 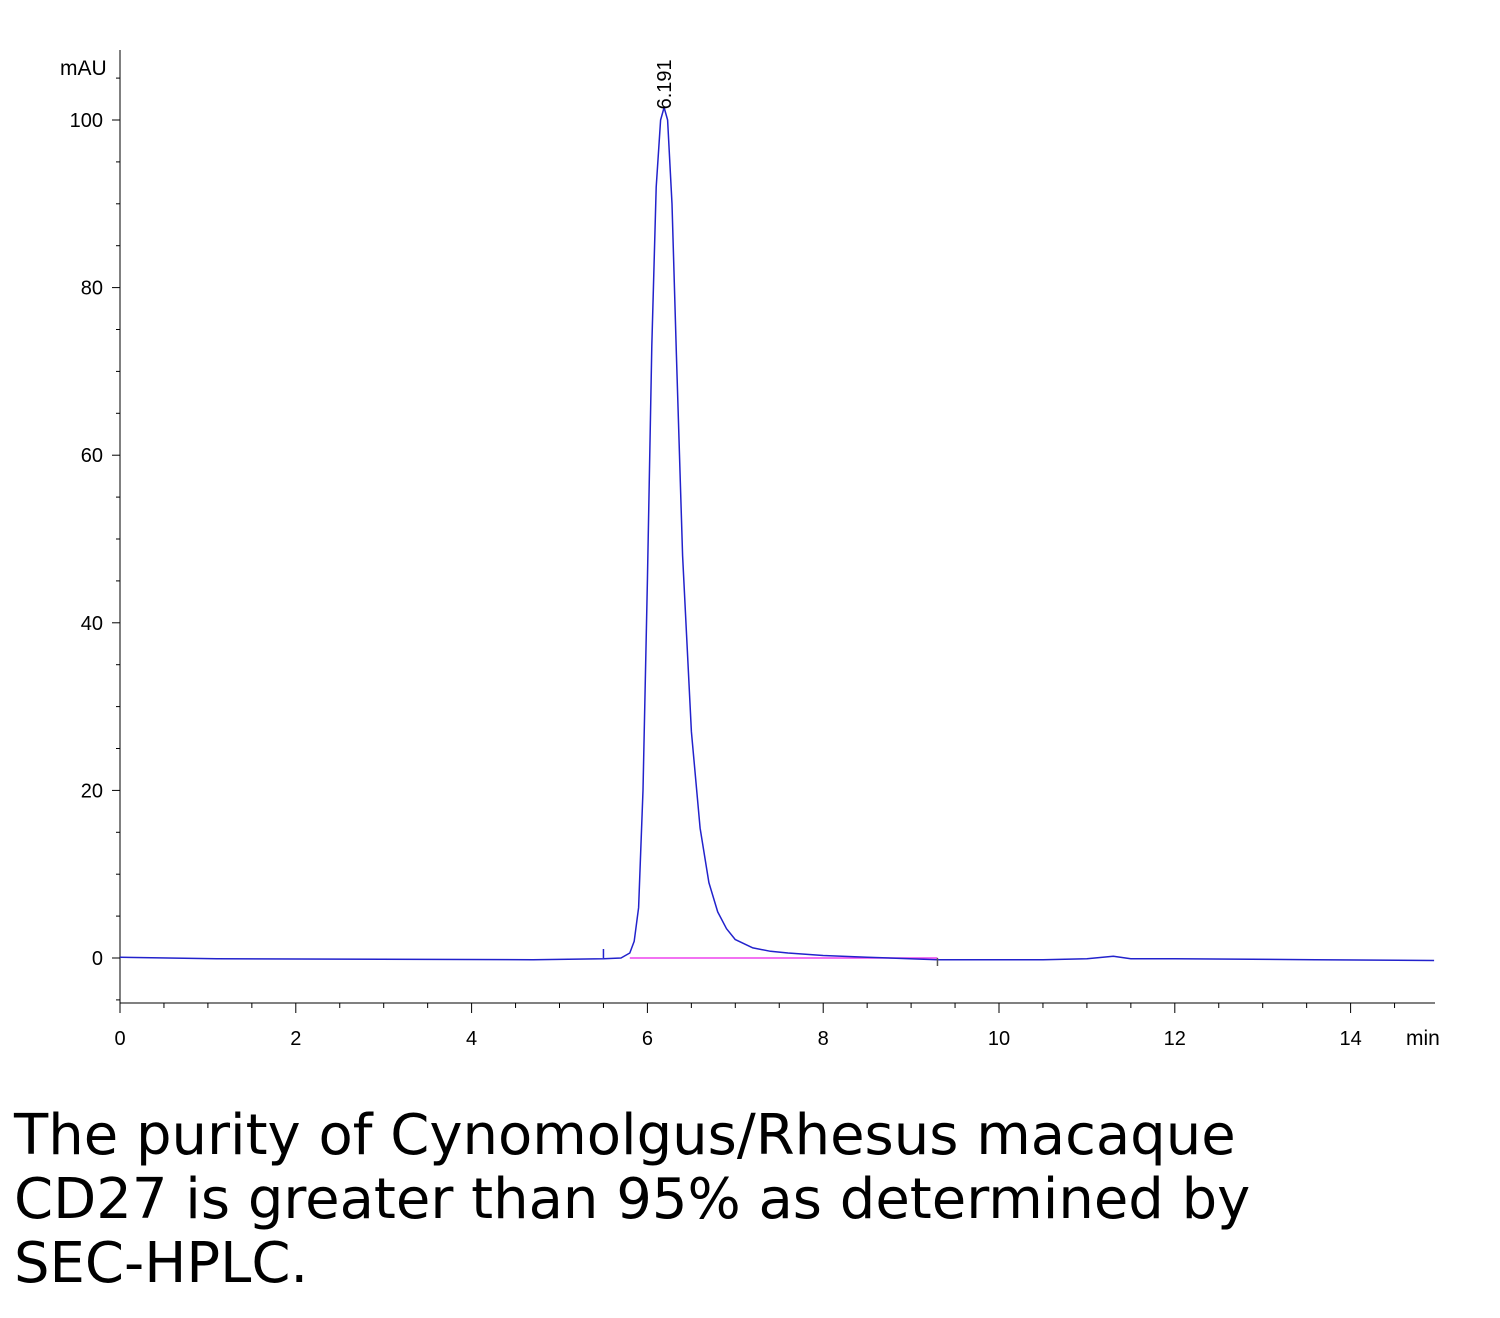 What do you see at coordinates (625, 1135) in the screenshot?
I see `caption-line-1: The purity of Cynomolgus/Rhesus macaque` at bounding box center [625, 1135].